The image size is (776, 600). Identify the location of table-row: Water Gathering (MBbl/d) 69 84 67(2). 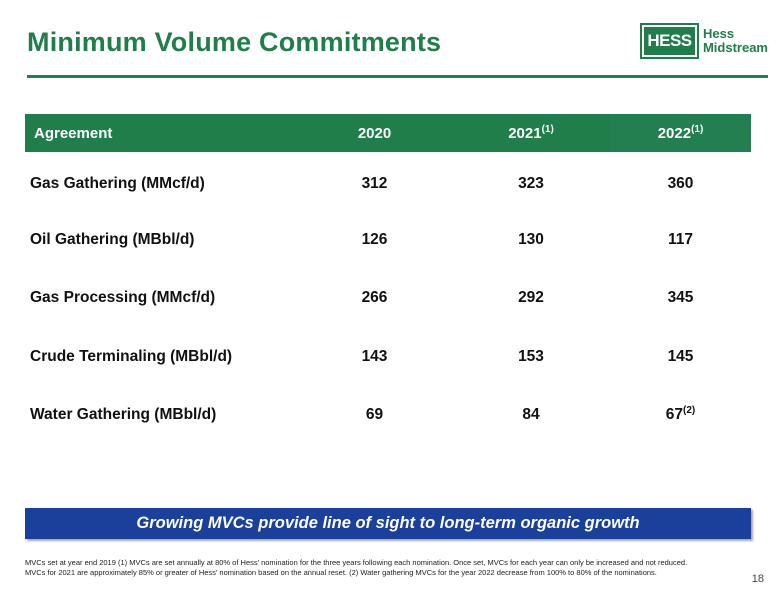
(388, 415).